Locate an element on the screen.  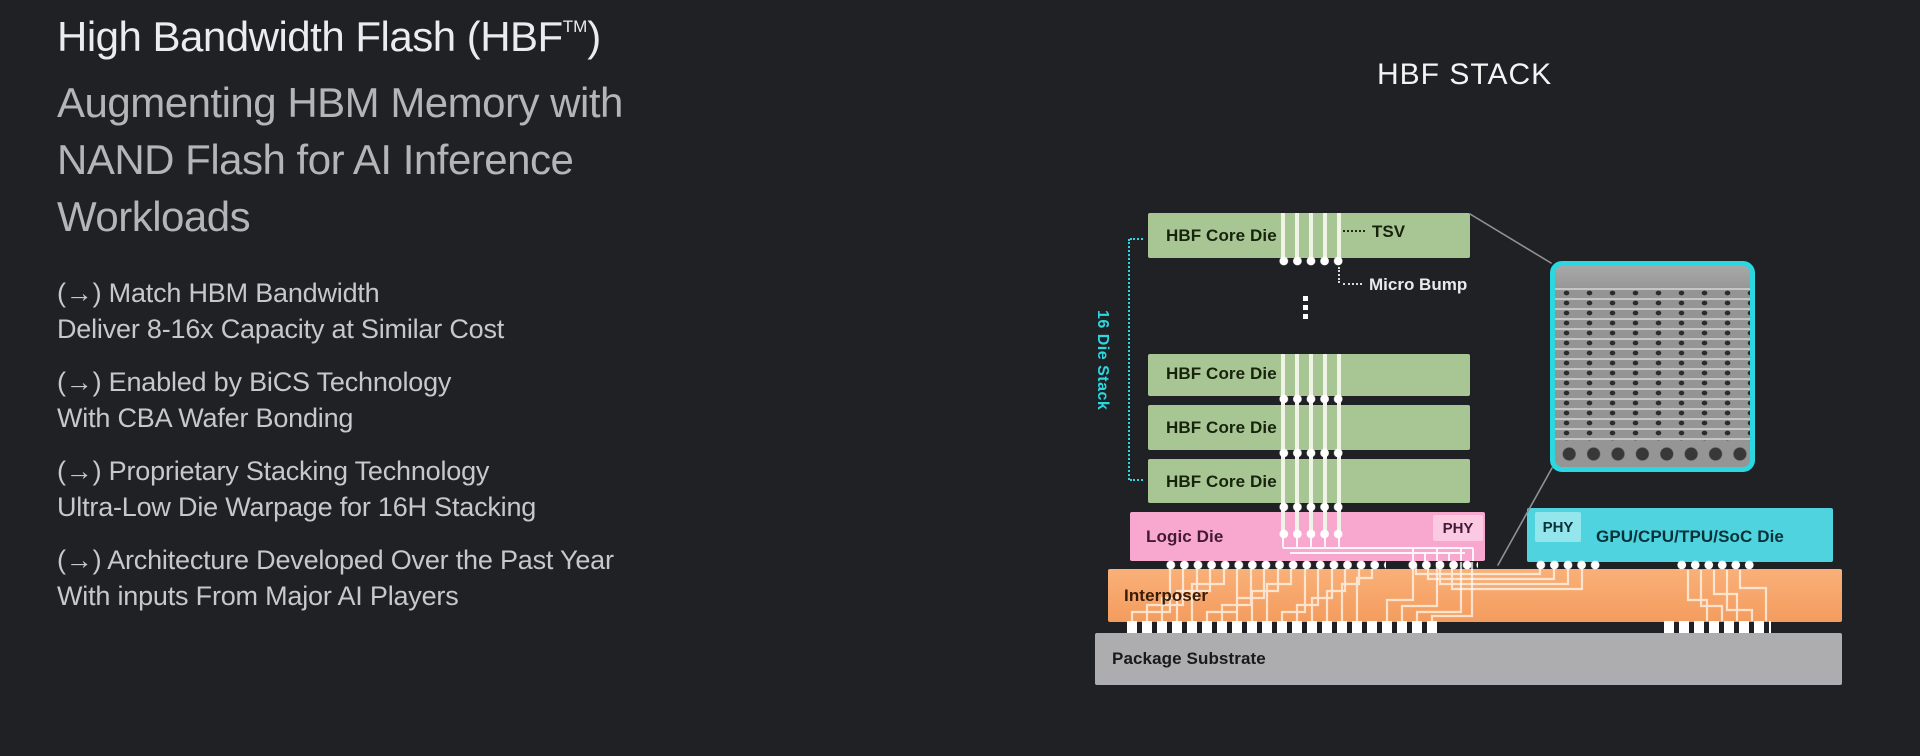
interposer-block is located at coordinates (1475, 595).